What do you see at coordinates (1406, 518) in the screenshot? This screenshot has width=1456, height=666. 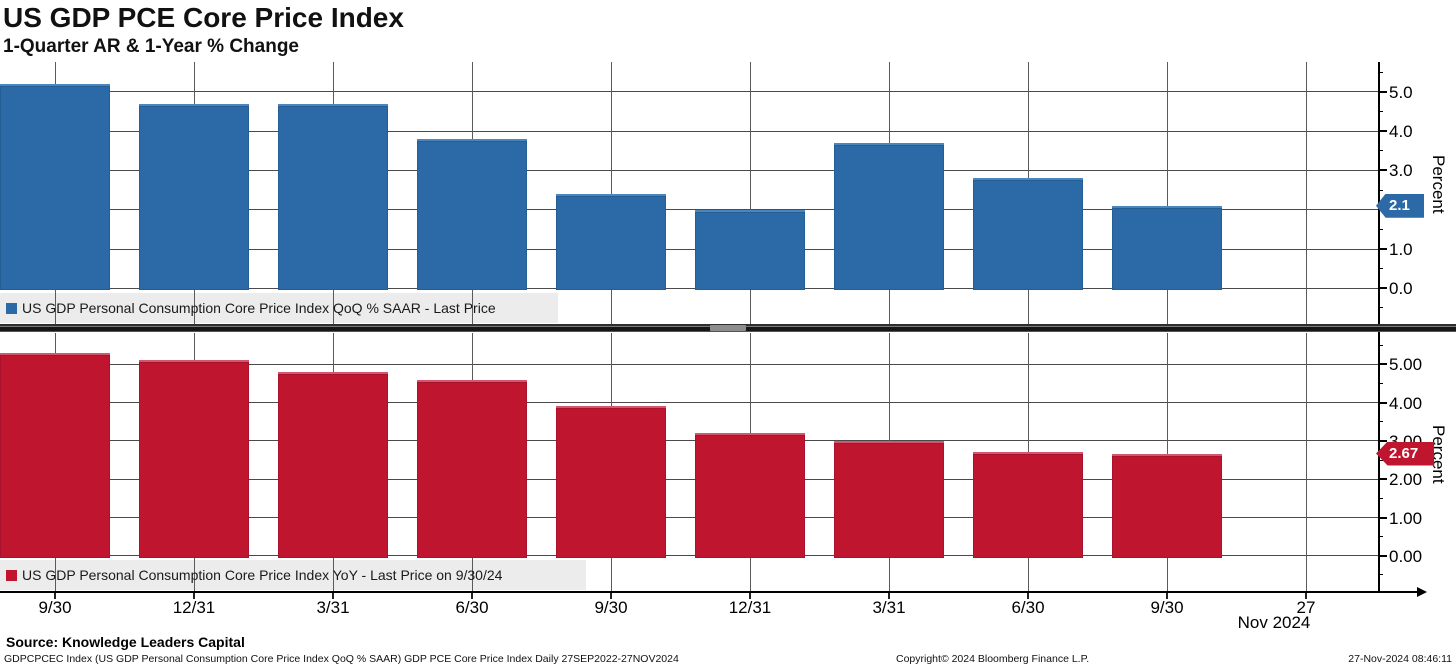 I see `y-tick-label: 1.00` at bounding box center [1406, 518].